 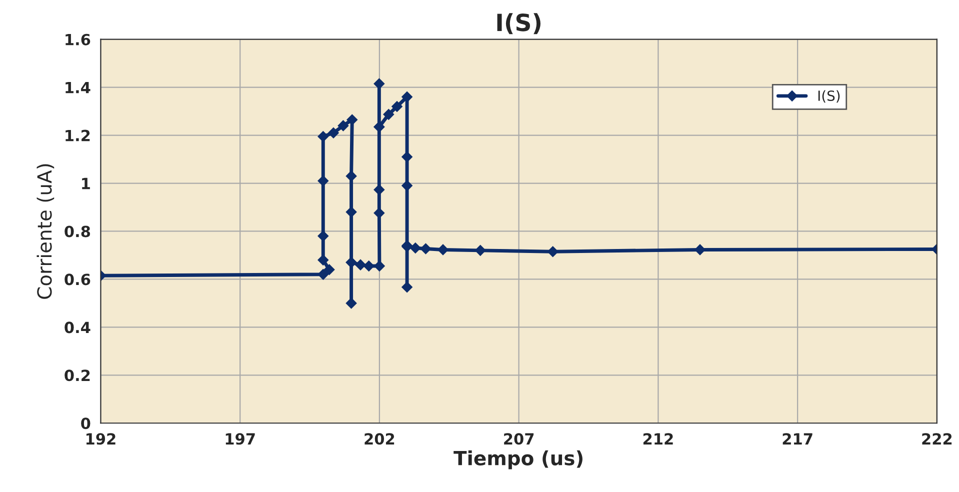 I want to click on x-tick-label: 202, so click(x=379, y=439).